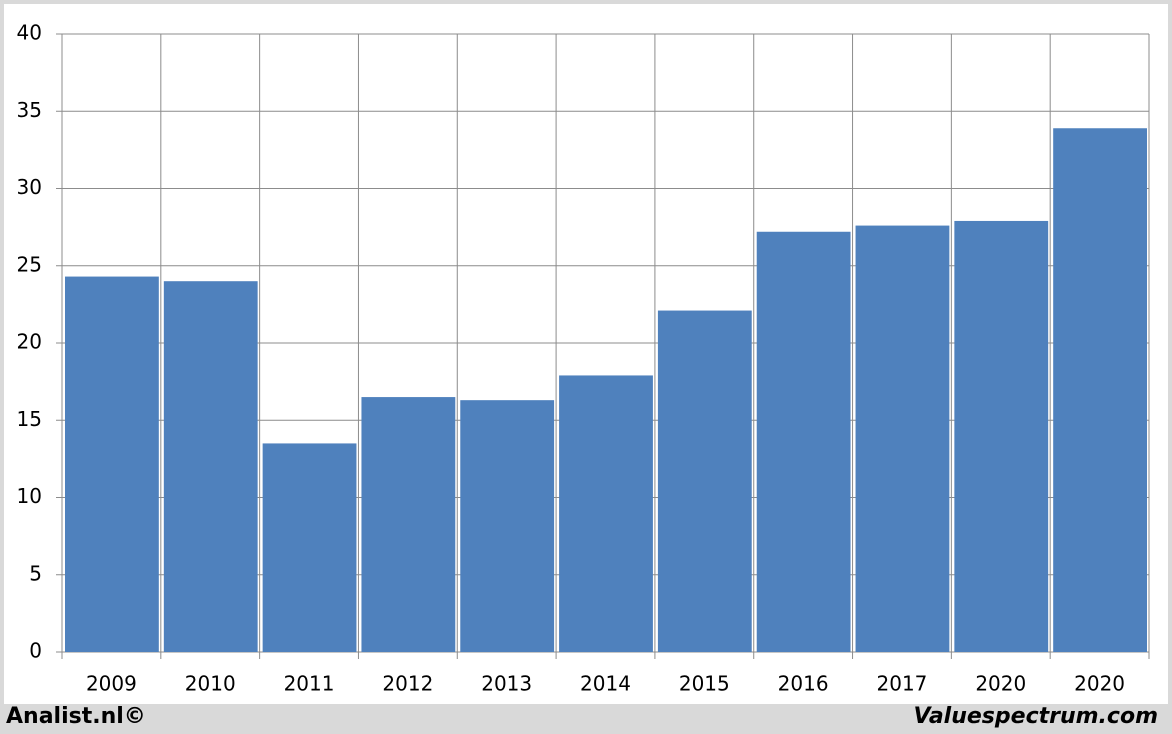 This screenshot has height=734, width=1172. Describe the element at coordinates (29, 342) in the screenshot. I see `y-tick-label: 20` at that location.